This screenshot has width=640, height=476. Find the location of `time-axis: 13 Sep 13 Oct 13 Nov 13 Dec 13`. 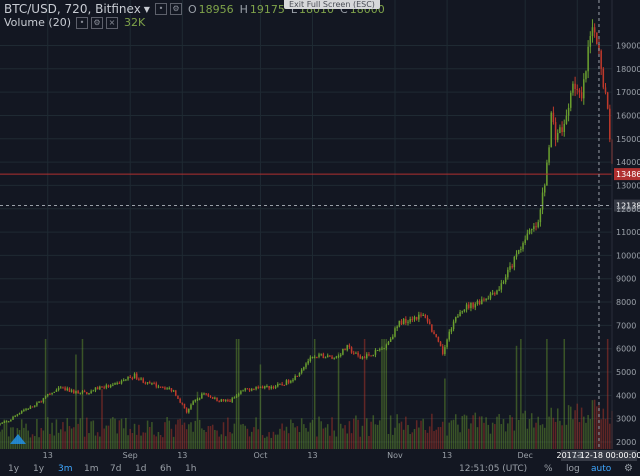

time-axis: 13 Sep 13 Oct 13 Nov 13 Dec 13 is located at coordinates (313, 455).